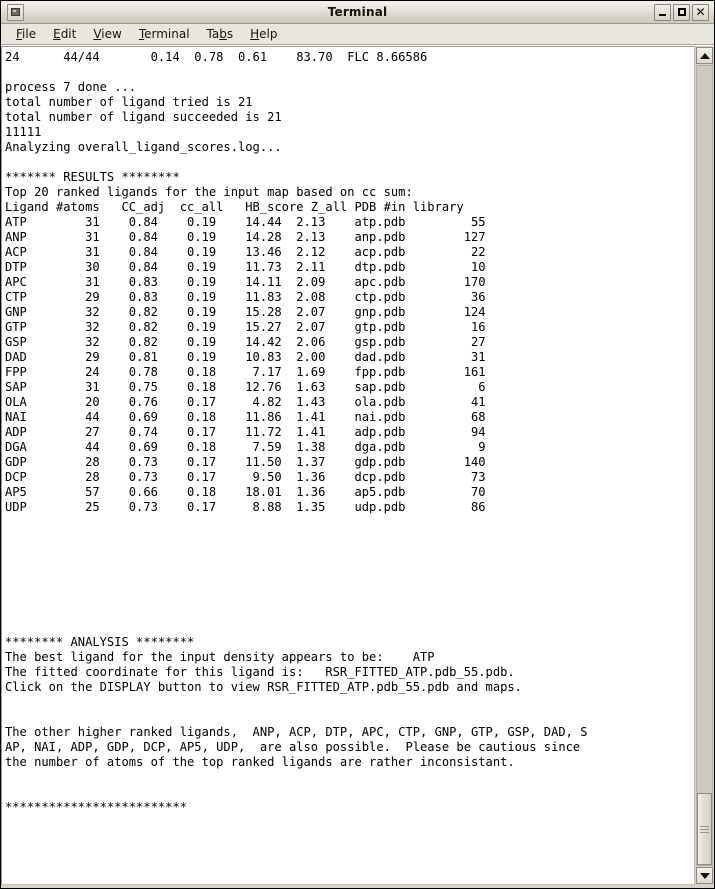  What do you see at coordinates (245, 462) in the screenshot?
I see `terminal-line: GDP 28 0.73 0.17 11.50 1.37 gdp.pdb 140` at bounding box center [245, 462].